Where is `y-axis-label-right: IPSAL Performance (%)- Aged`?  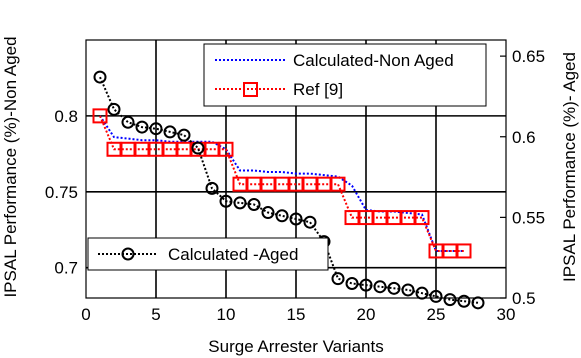 y-axis-label-right: IPSAL Performance (%)- Aged is located at coordinates (569, 167).